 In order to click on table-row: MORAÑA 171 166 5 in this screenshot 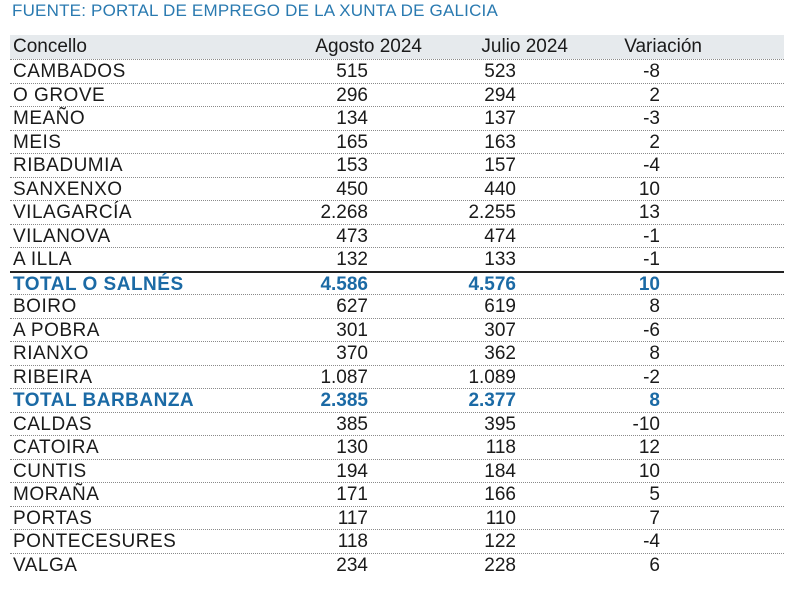, I will do `click(397, 494)`.